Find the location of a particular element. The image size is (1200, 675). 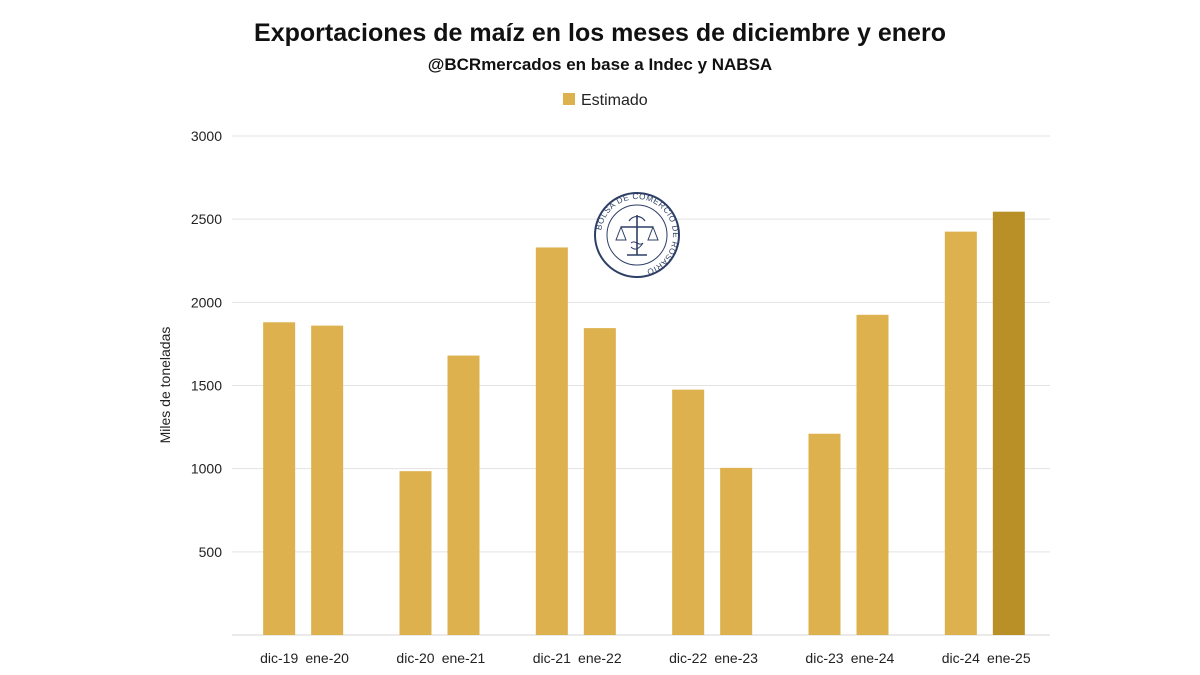

legend-label: Estimado is located at coordinates (614, 100).